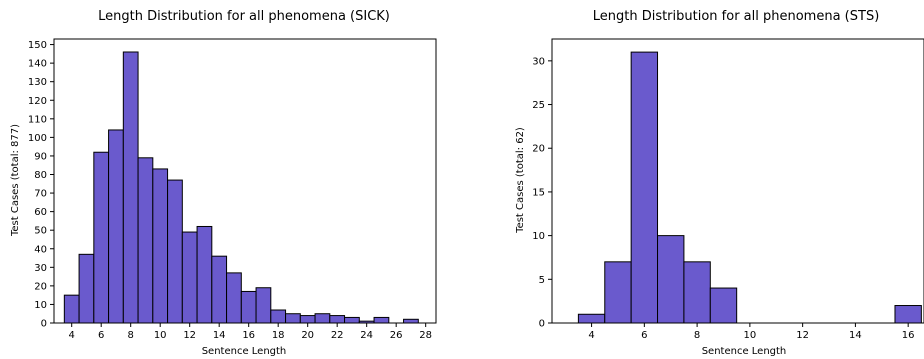 The width and height of the screenshot is (924, 359). Describe the element at coordinates (37, 101) in the screenshot. I see `y-tick-label: 120` at that location.